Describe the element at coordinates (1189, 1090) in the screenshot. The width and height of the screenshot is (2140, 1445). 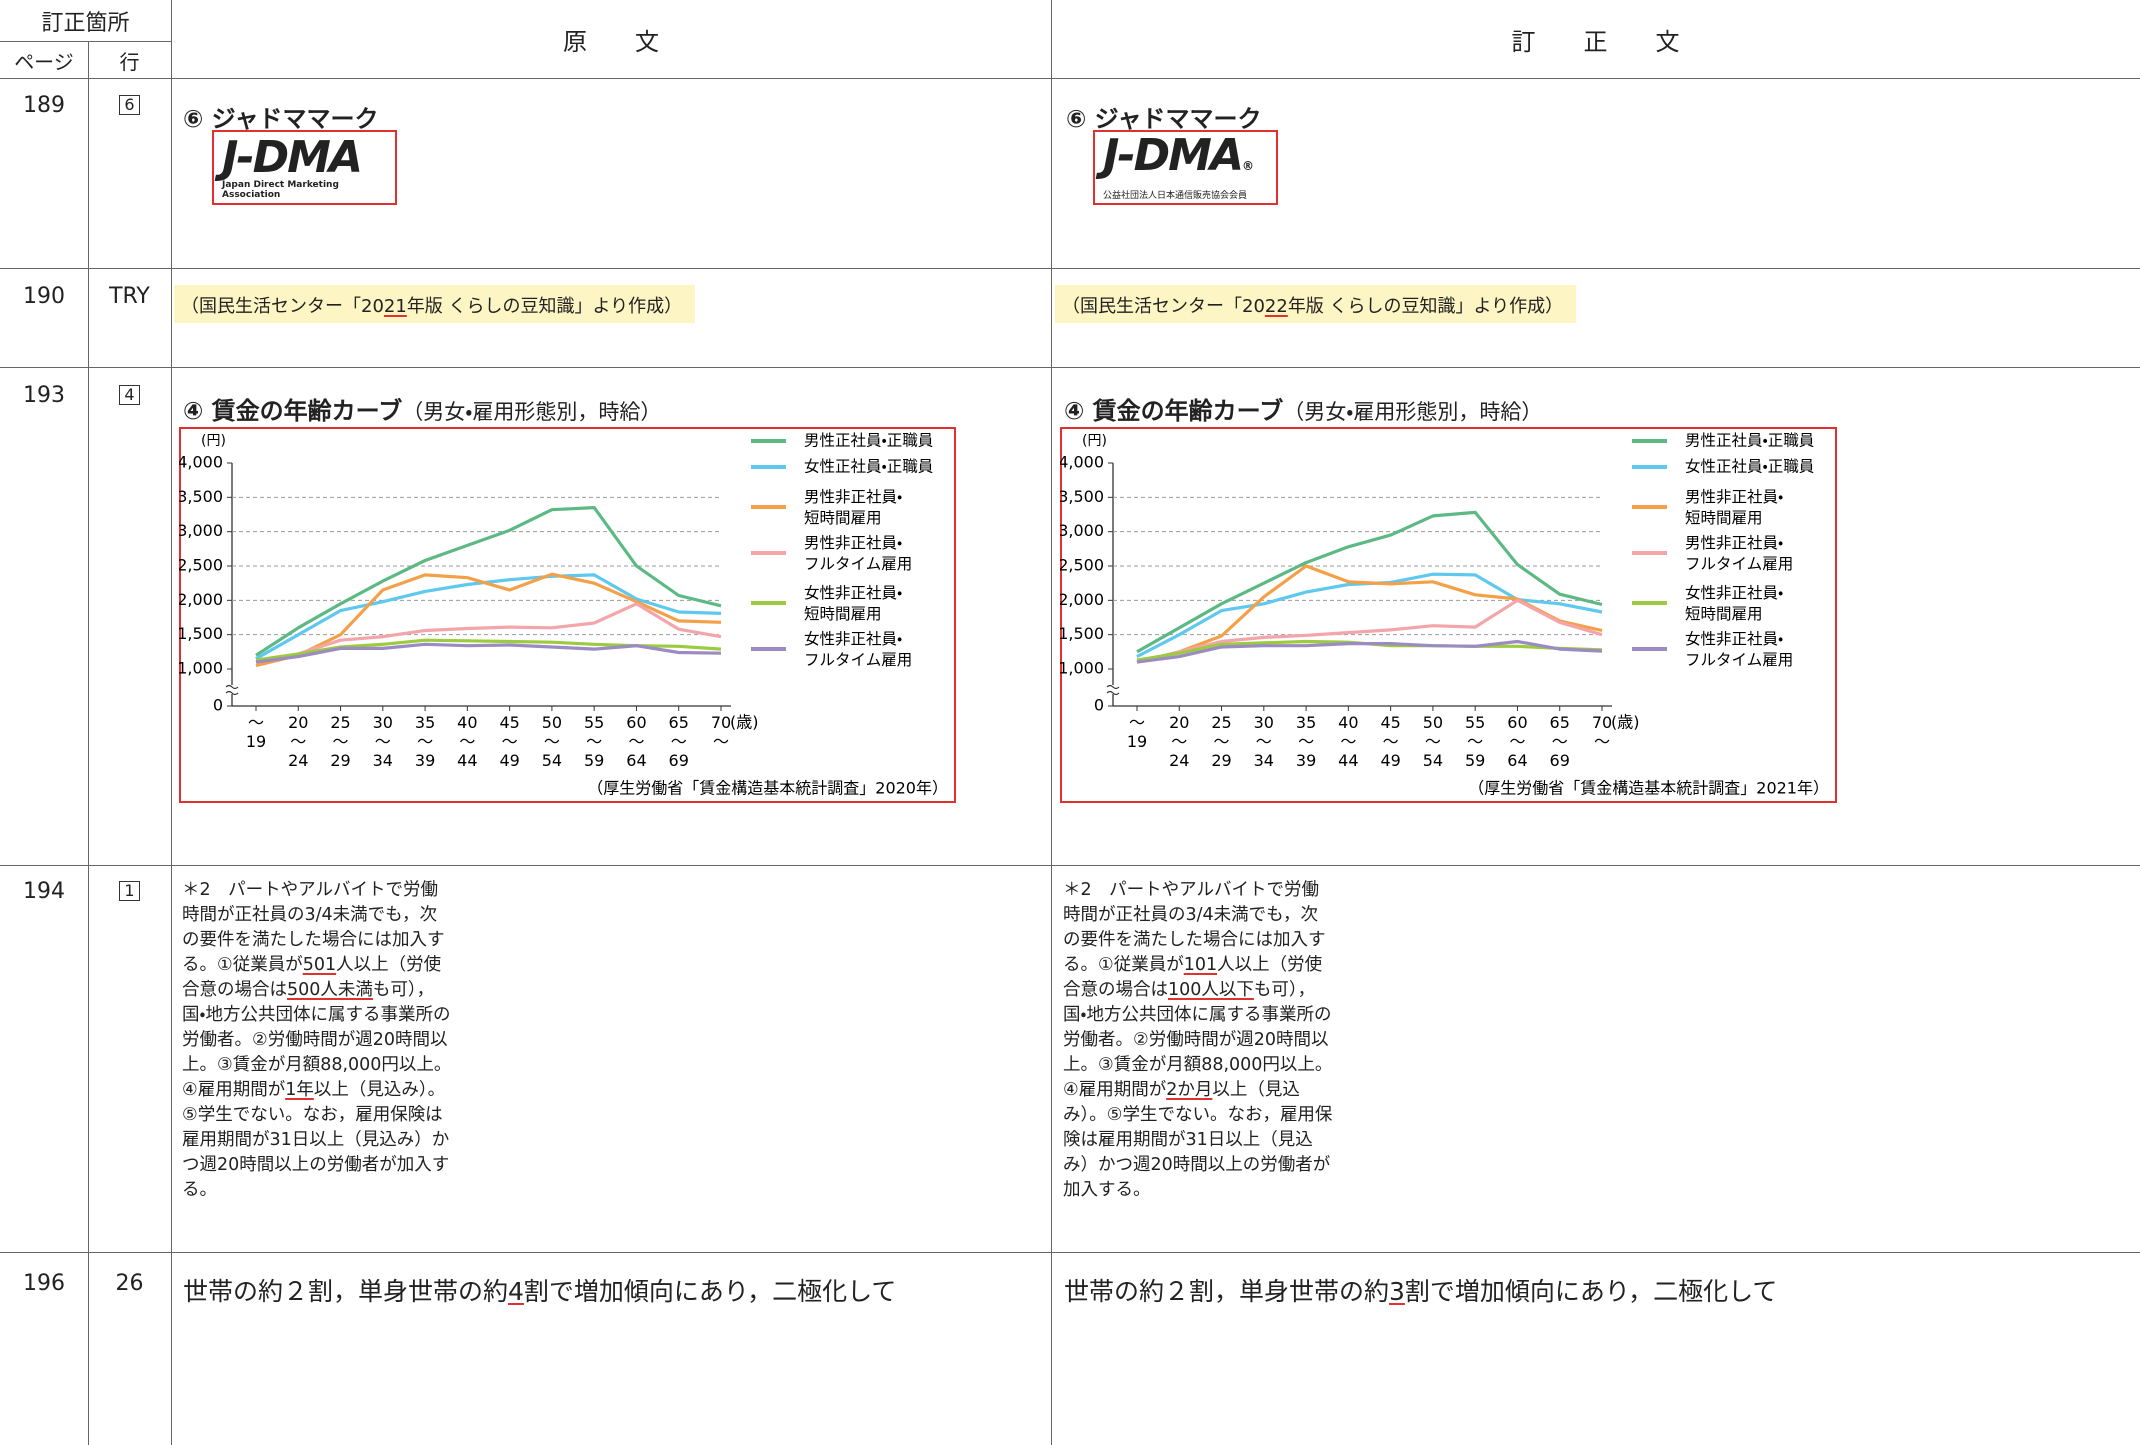
I see `correction: 2か月` at that location.